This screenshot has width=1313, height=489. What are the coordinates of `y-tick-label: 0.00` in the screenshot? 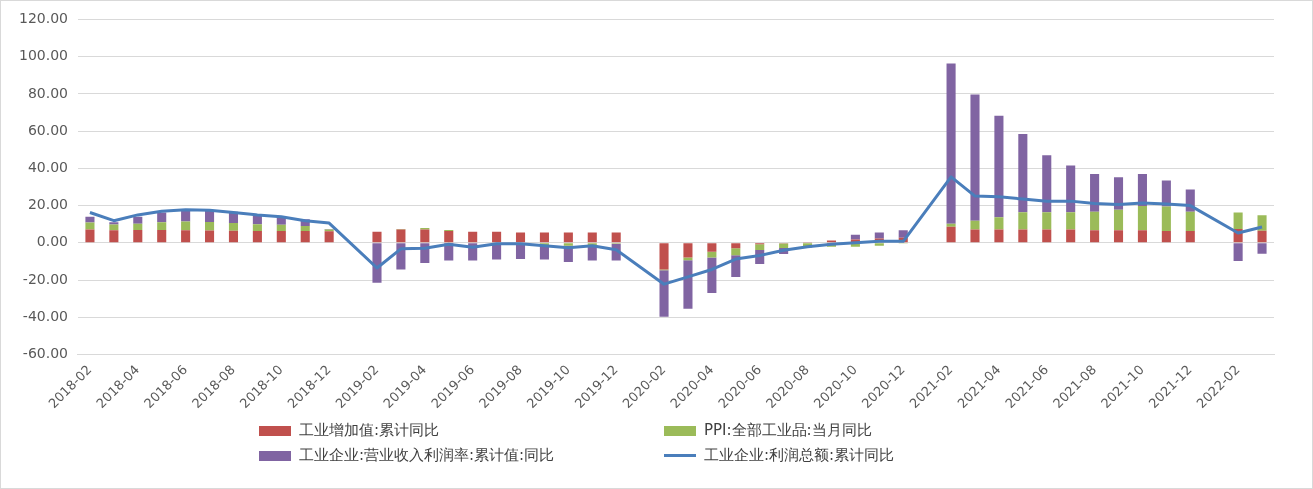 It's located at (52, 241).